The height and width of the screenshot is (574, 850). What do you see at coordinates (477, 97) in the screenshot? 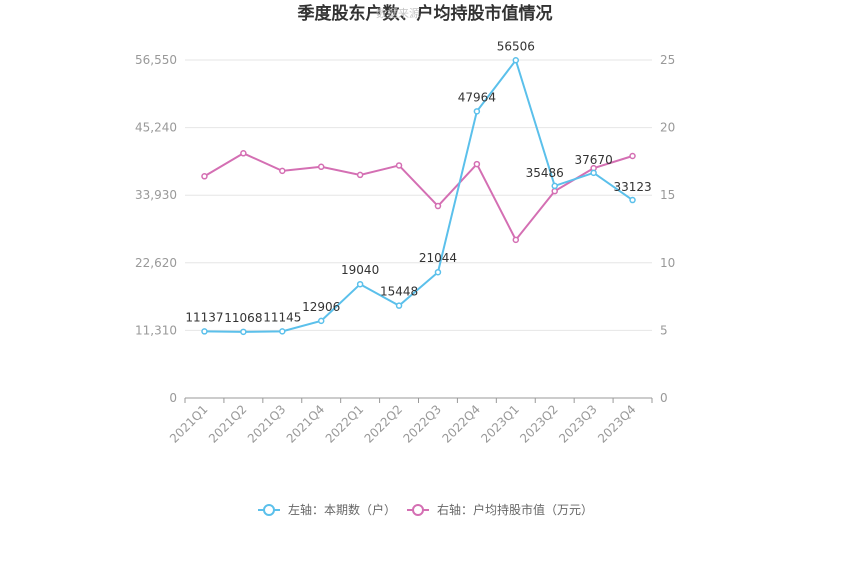
I see `data-label: 47964` at bounding box center [477, 97].